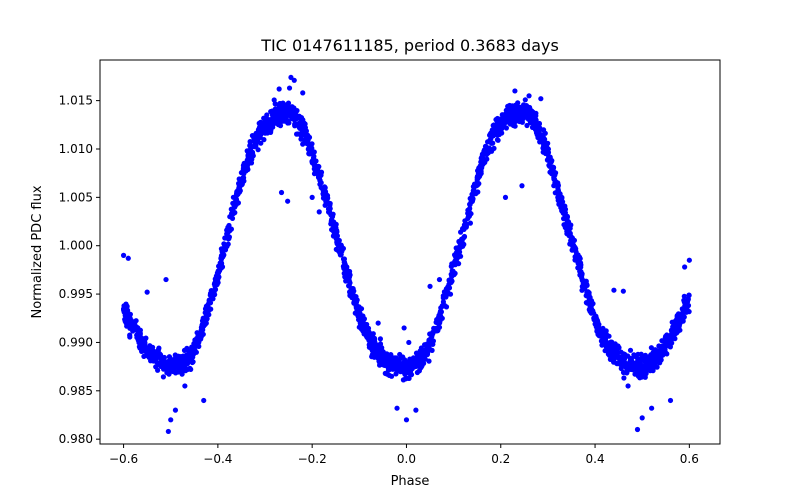 The width and height of the screenshot is (800, 500). What do you see at coordinates (76, 149) in the screenshot?
I see `y-tick-label: 1.010` at bounding box center [76, 149].